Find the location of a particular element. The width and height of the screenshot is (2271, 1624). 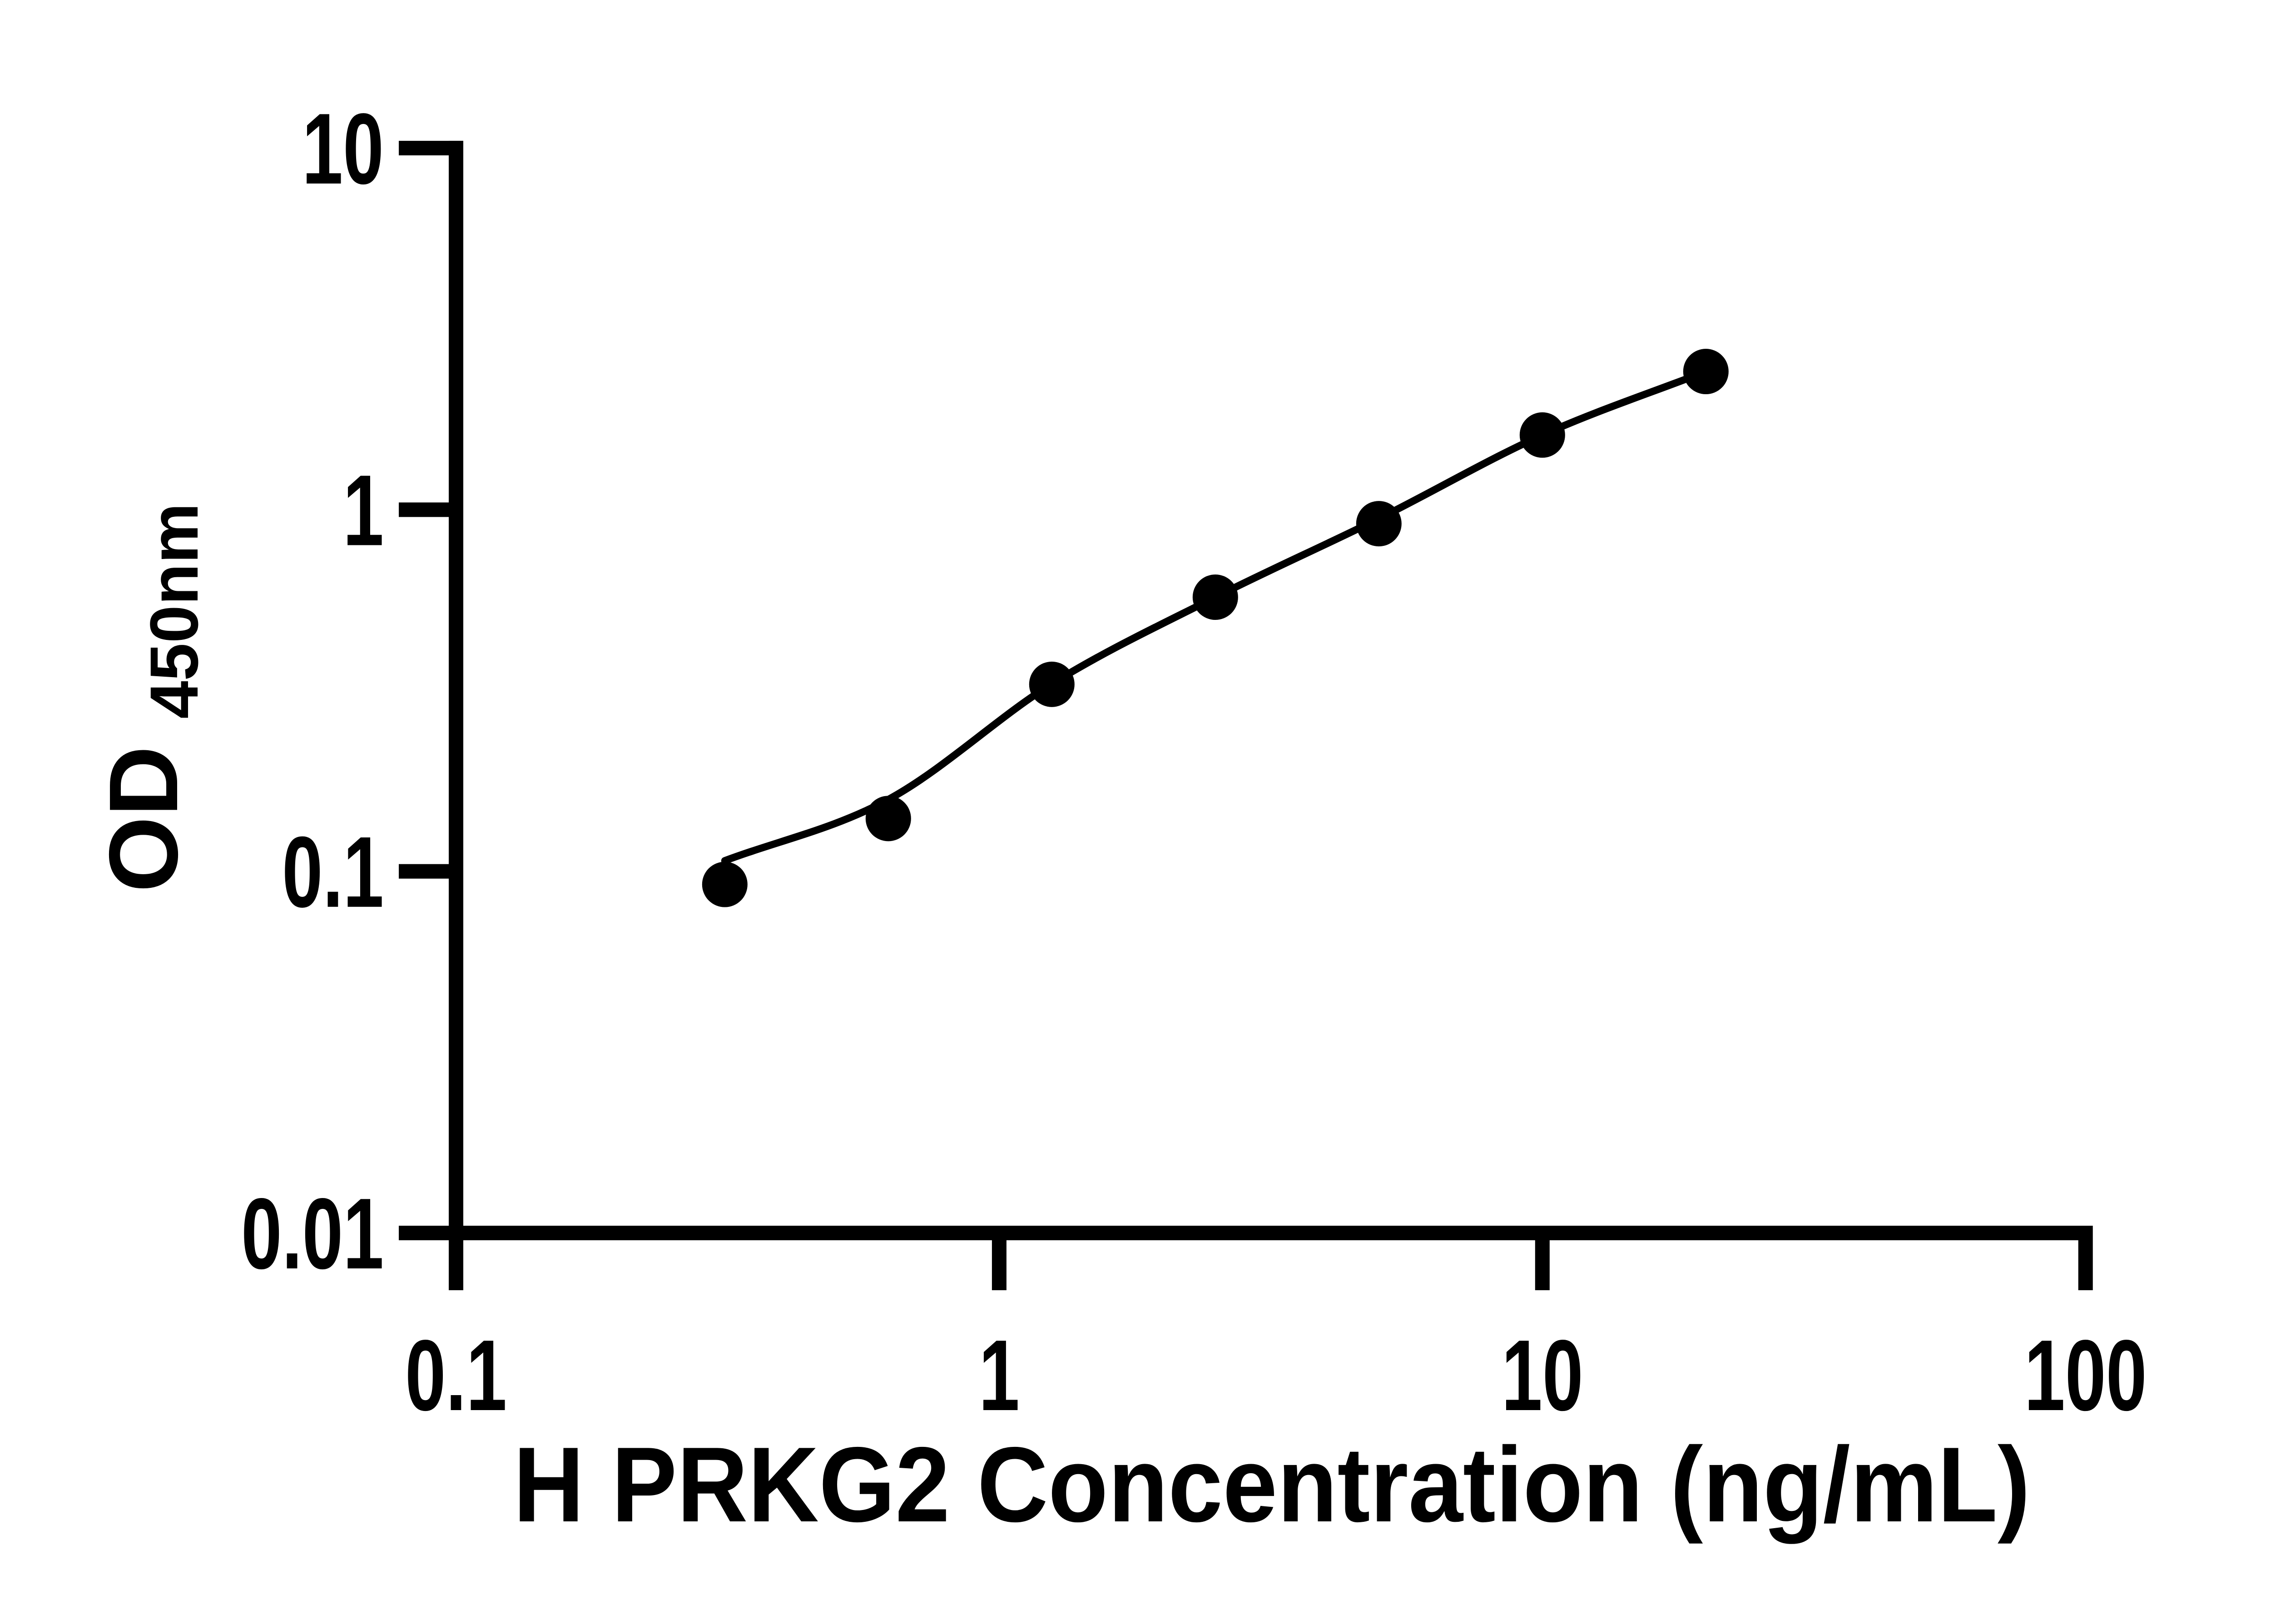

y-axis-line is located at coordinates (456, 690).